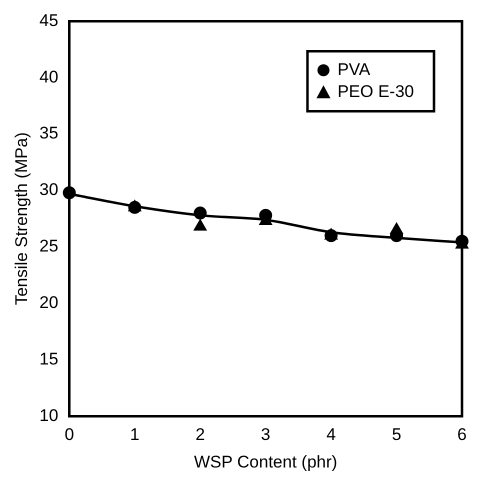 This screenshot has height=485, width=484. What do you see at coordinates (397, 434) in the screenshot?
I see `x-tick-label: 5` at bounding box center [397, 434].